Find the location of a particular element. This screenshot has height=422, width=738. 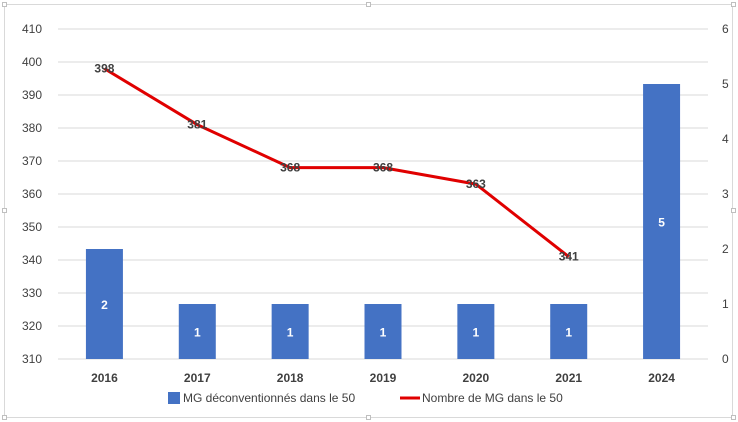

right-axis-tick-label: 4 is located at coordinates (725, 139).